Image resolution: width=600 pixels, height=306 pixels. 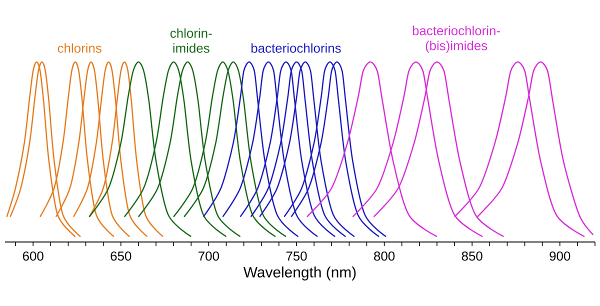 I want to click on x-axis-title: Wavelength (nm), so click(x=299, y=273).